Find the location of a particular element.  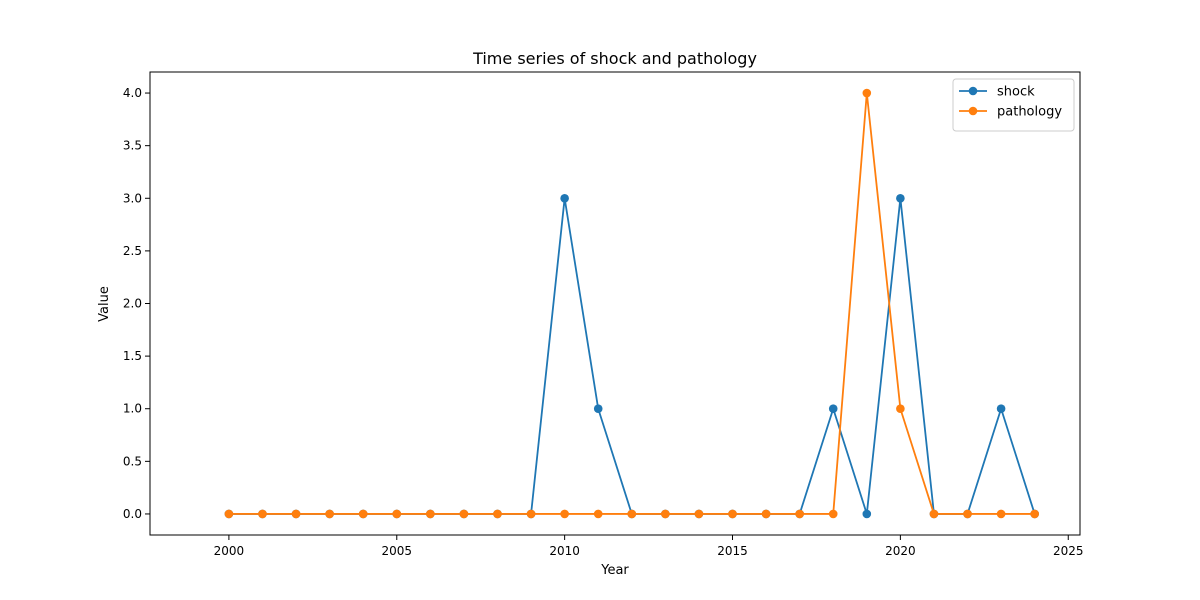

x-tick-label: 2000 is located at coordinates (229, 551).